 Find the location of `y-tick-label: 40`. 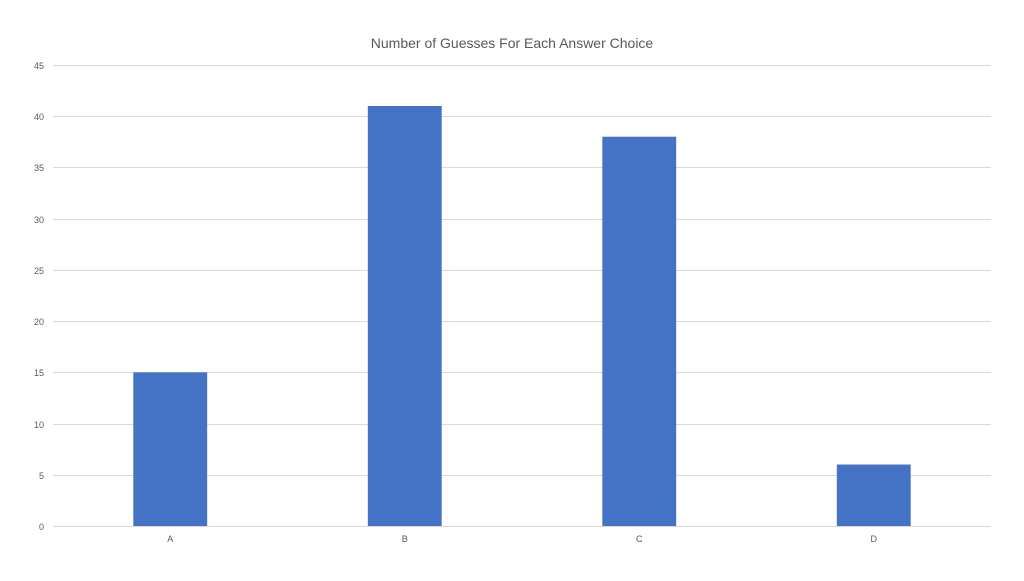

y-tick-label: 40 is located at coordinates (39, 117).